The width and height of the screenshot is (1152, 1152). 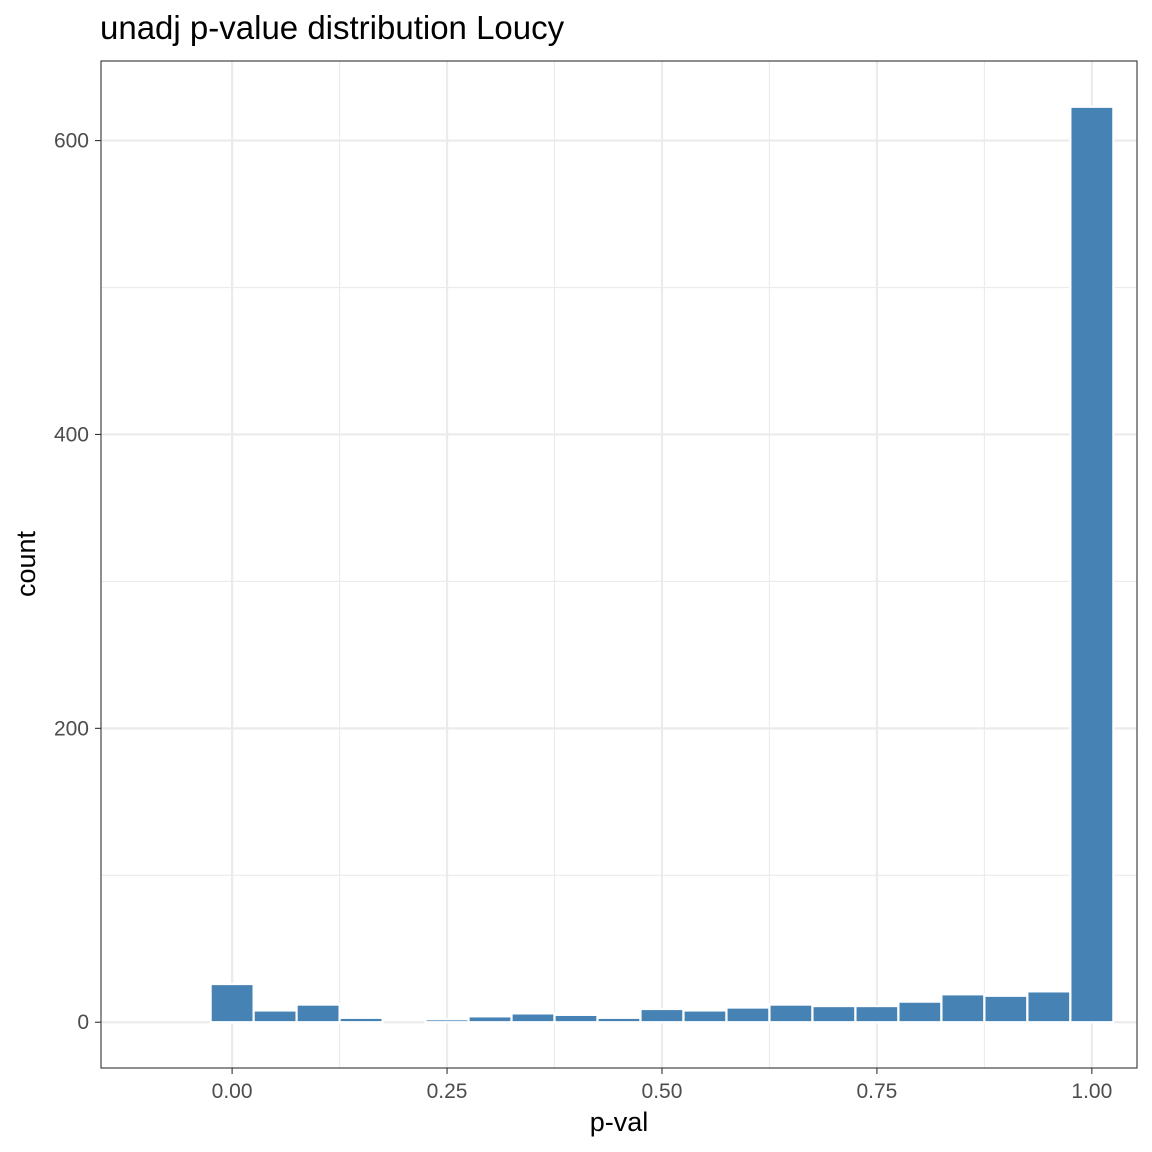 What do you see at coordinates (71, 728) in the screenshot?
I see `y-tick-label: 200` at bounding box center [71, 728].